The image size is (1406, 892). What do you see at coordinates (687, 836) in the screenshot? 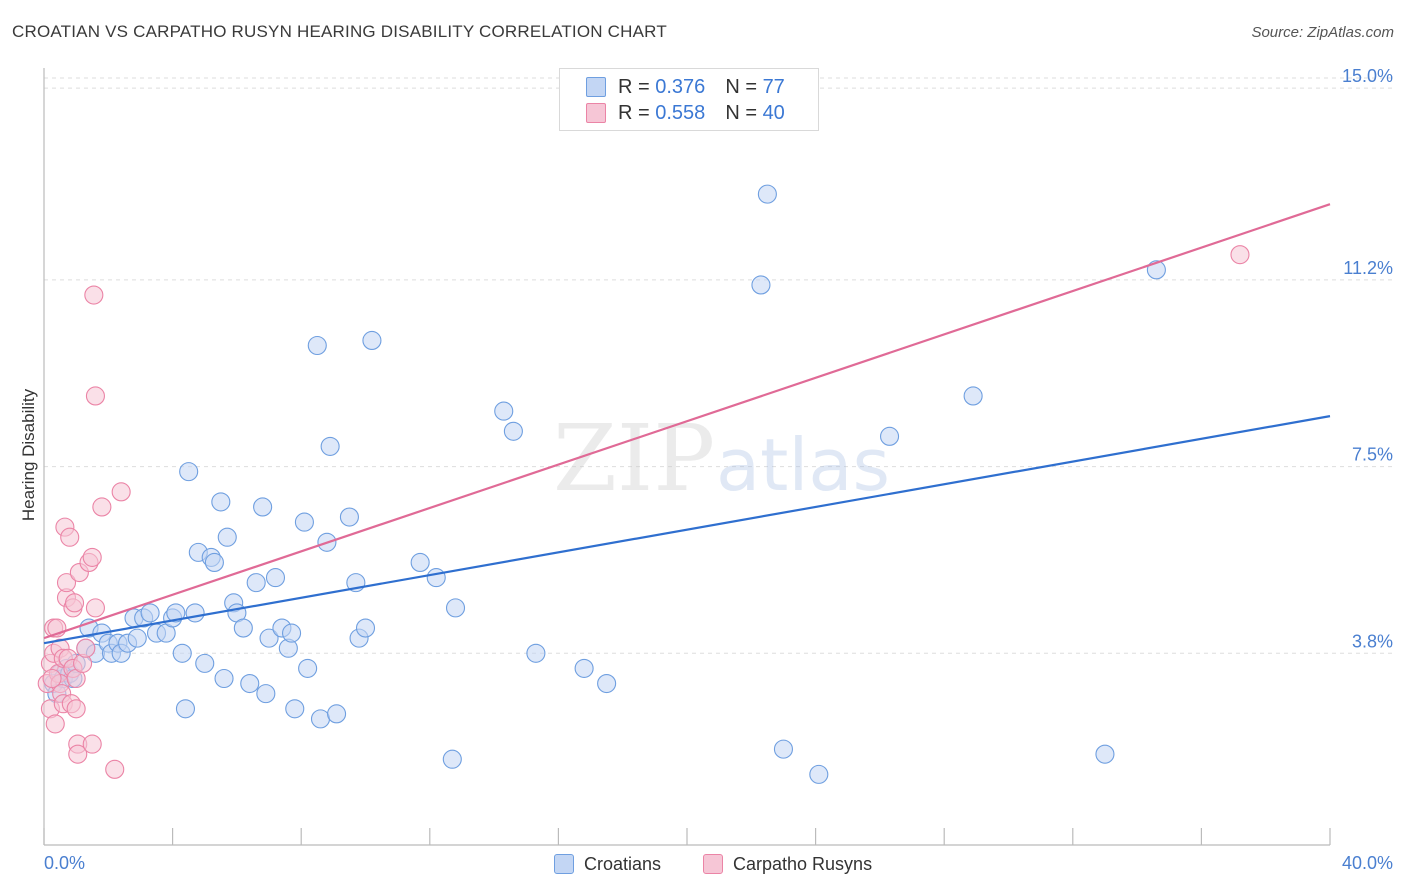
I see `x-tick-marks` at bounding box center [687, 836].